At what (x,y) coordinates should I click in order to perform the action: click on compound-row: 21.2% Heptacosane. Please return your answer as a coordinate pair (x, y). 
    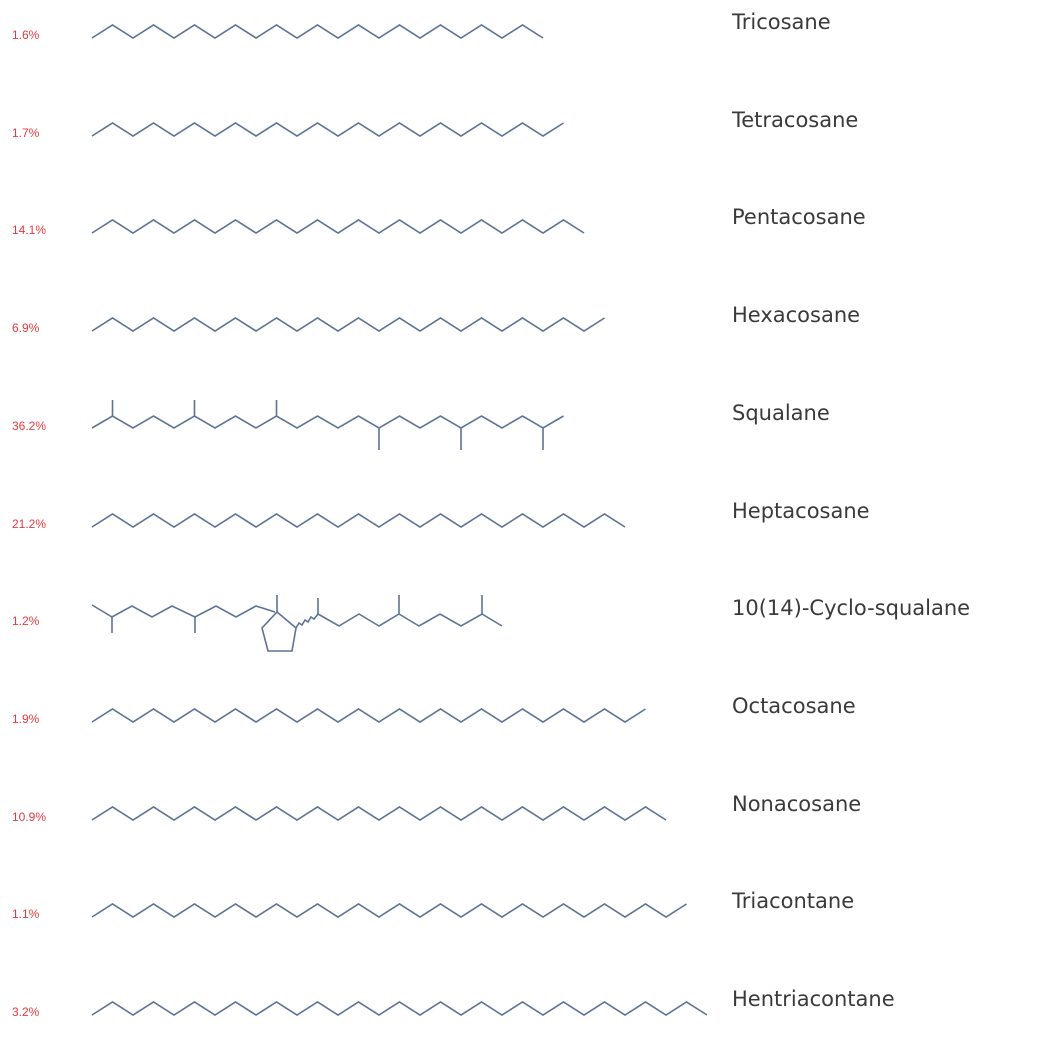
    Looking at the image, I should click on (520, 525).